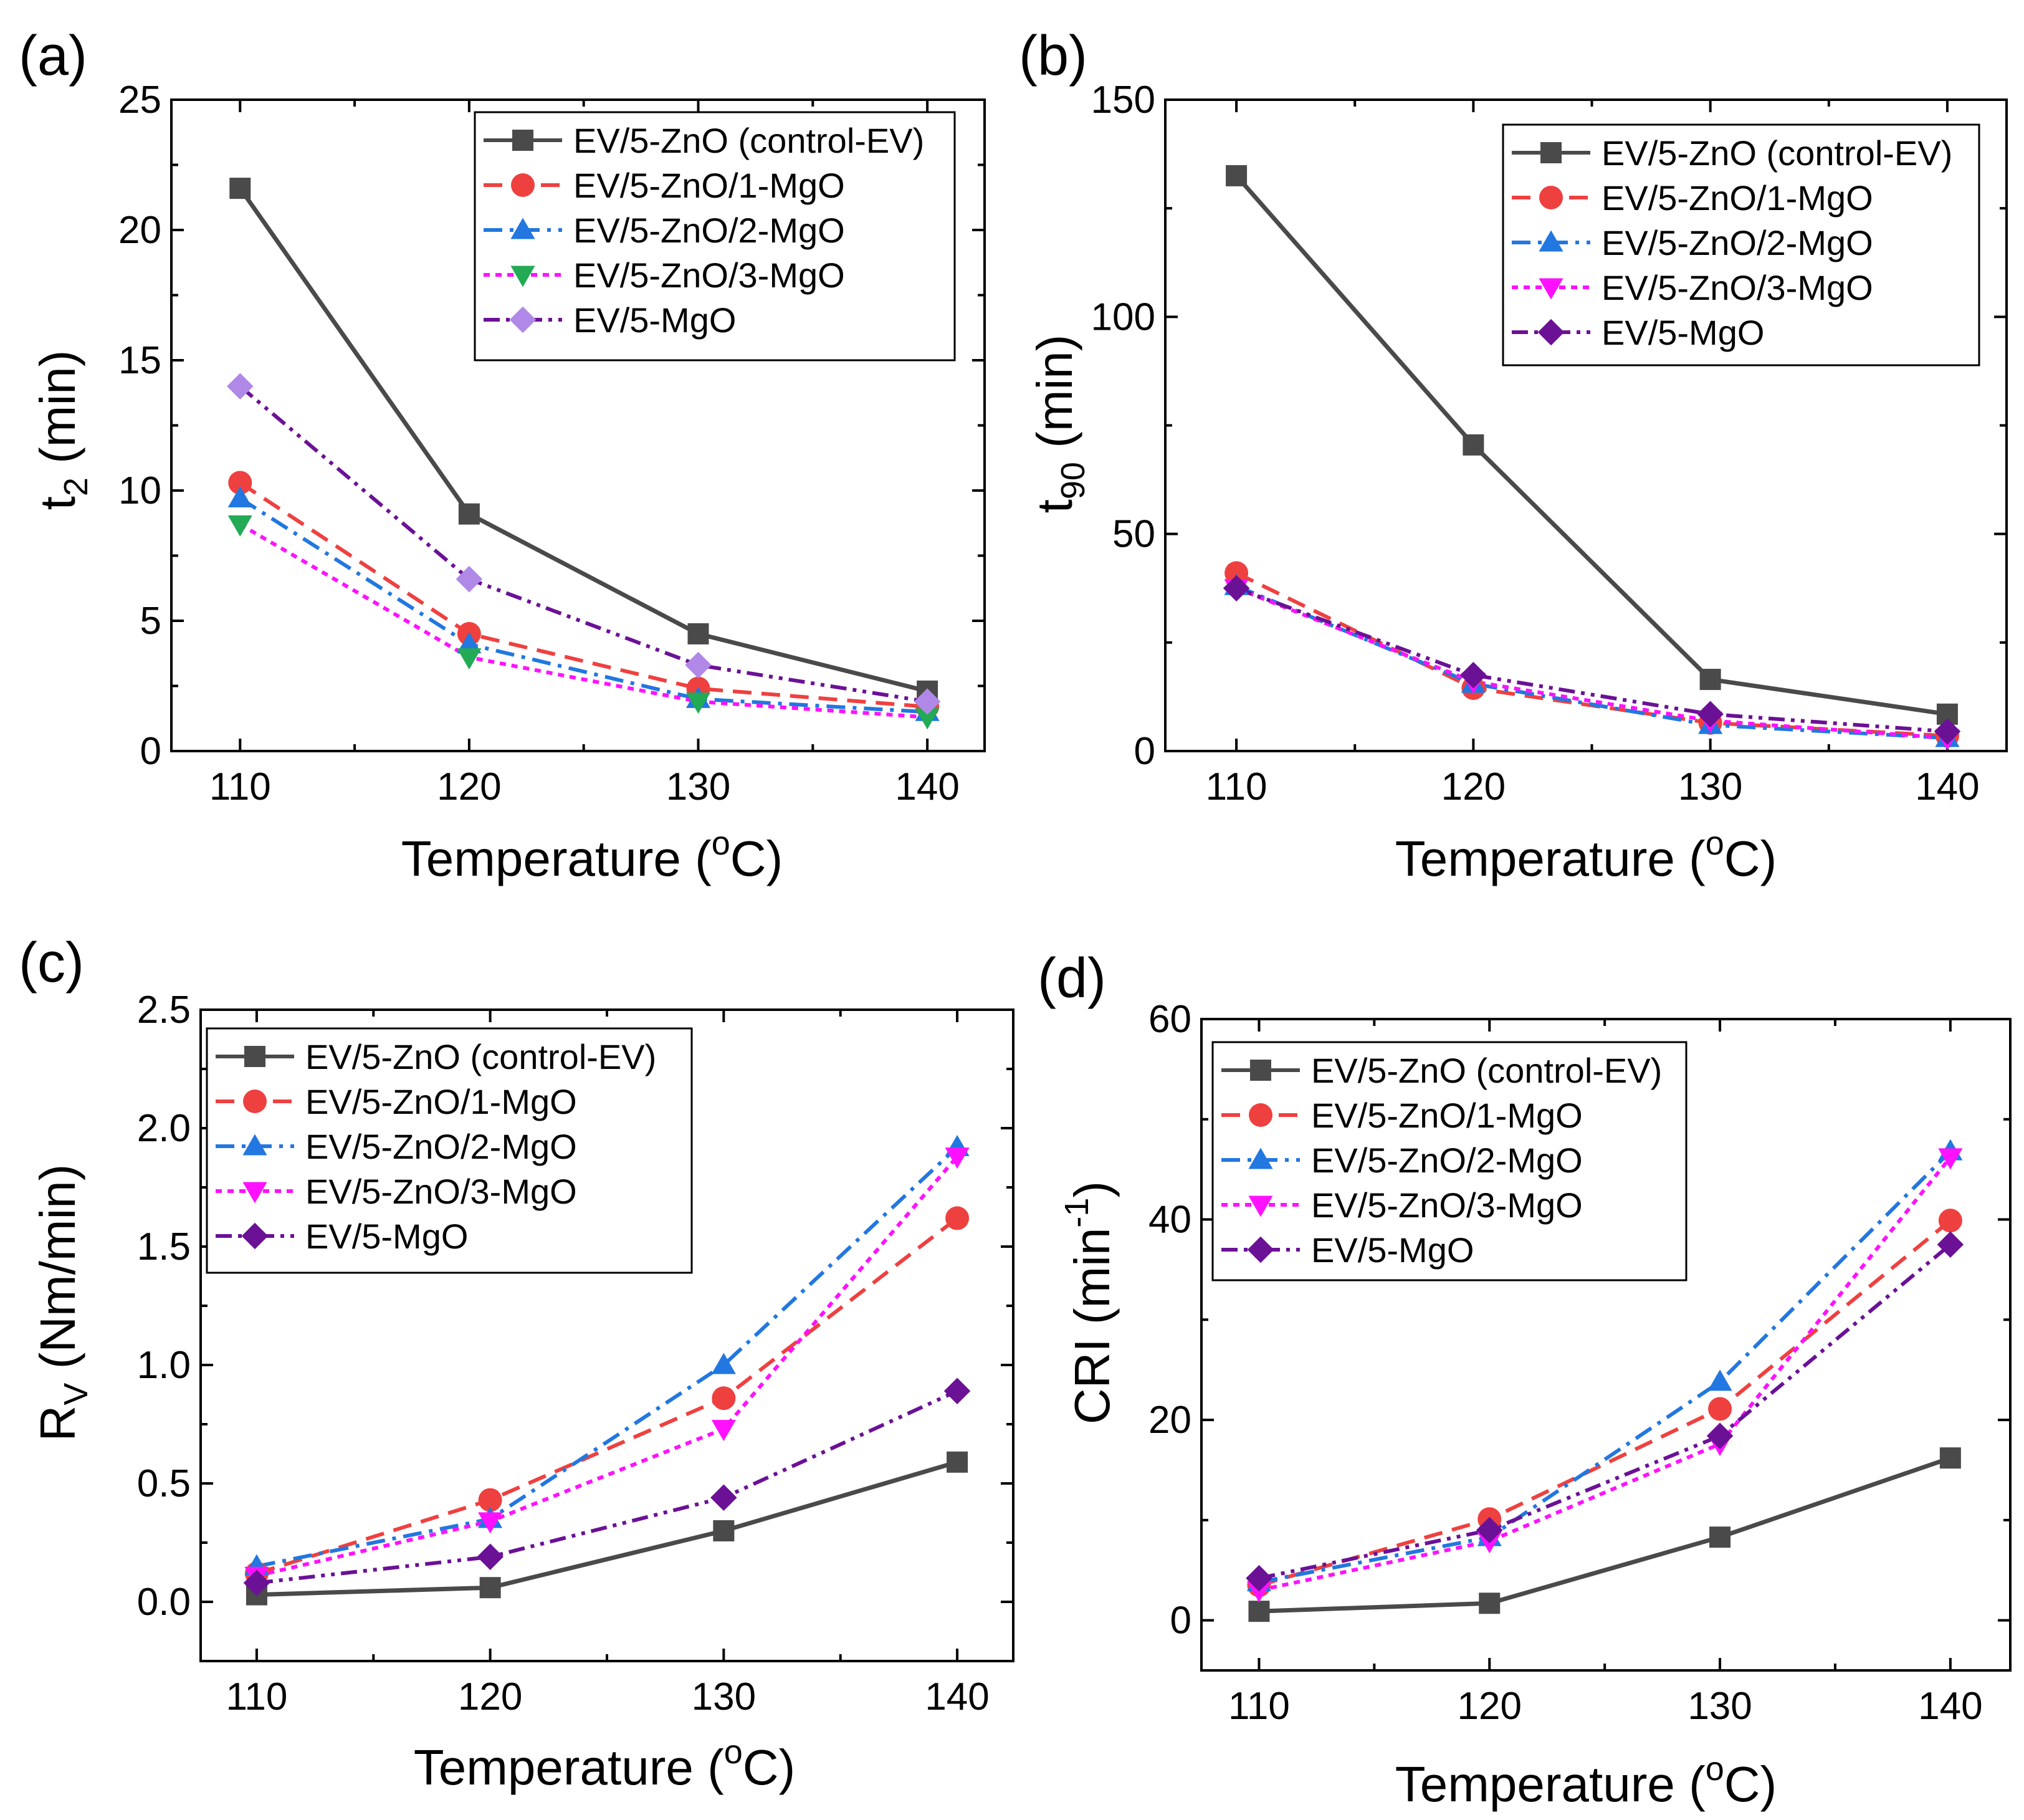 Image resolution: width=2024 pixels, height=1820 pixels. What do you see at coordinates (150, 622) in the screenshot?
I see `y-tick-label: 5` at bounding box center [150, 622].